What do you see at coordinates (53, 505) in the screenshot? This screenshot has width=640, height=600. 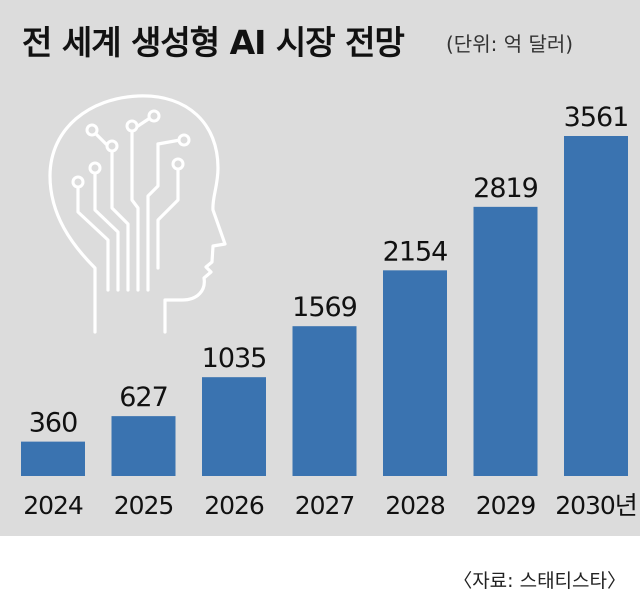 I see `category-label-2024: 2024` at bounding box center [53, 505].